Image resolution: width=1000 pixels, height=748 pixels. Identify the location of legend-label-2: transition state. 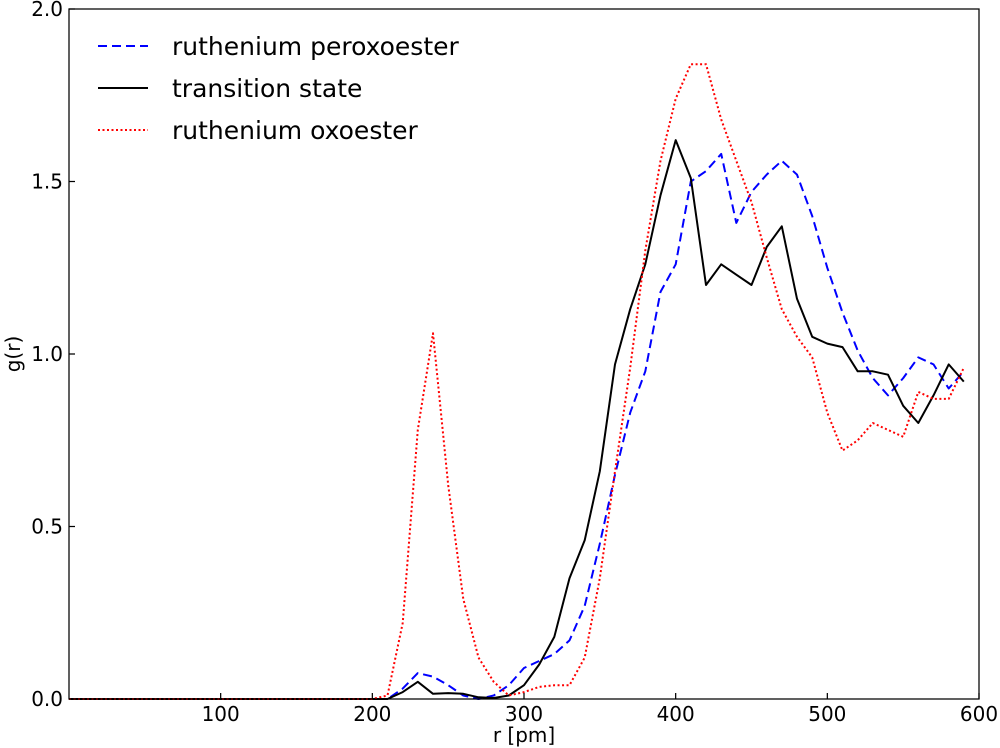
(267, 88).